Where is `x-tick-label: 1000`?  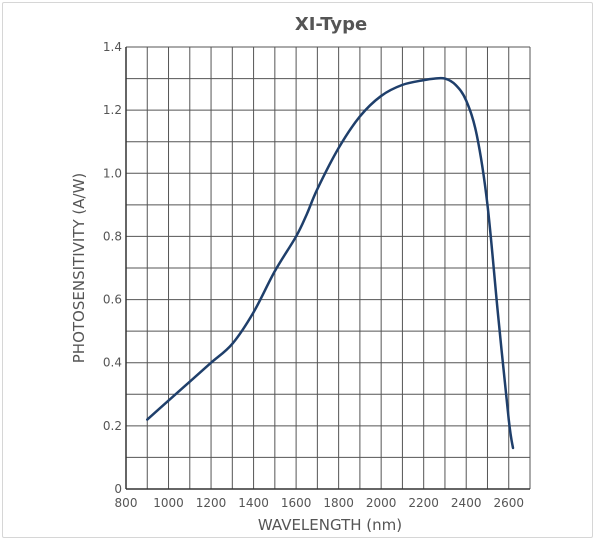 x-tick-label: 1000 is located at coordinates (168, 503).